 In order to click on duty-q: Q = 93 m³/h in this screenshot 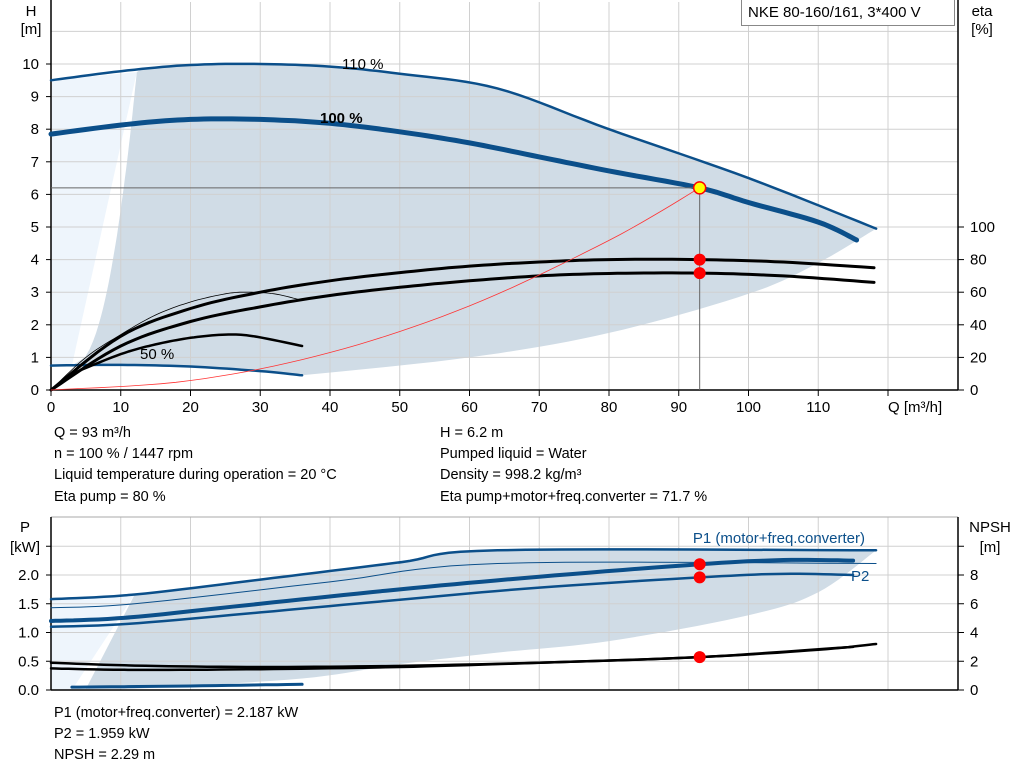, I will do `click(92, 433)`.